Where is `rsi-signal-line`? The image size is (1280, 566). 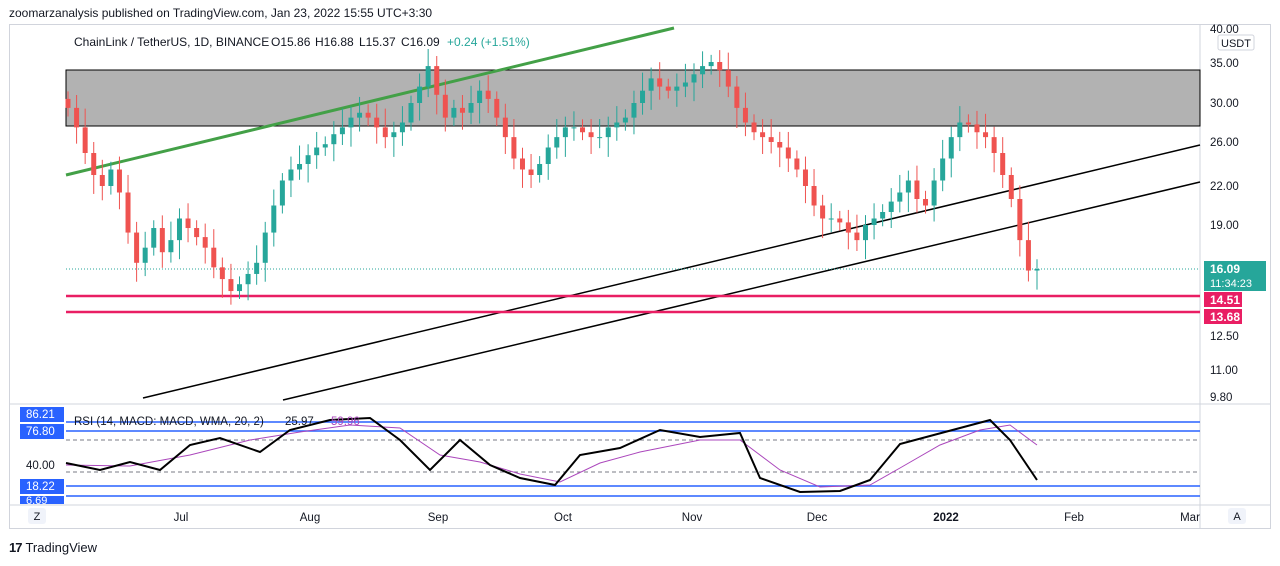
rsi-signal-line is located at coordinates (551, 456).